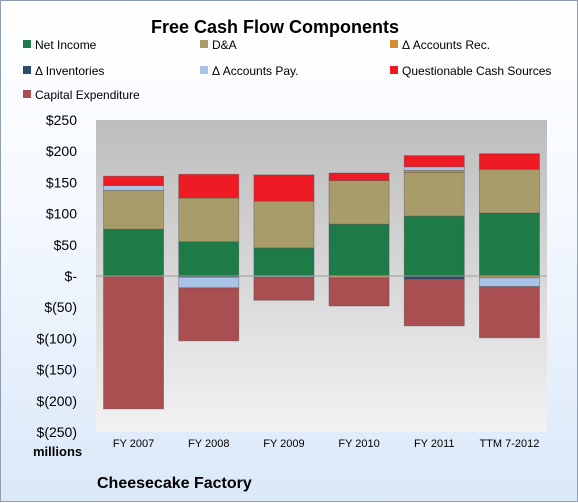  Describe the element at coordinates (358, 444) in the screenshot. I see `x-tick-label: FY 2010` at that location.